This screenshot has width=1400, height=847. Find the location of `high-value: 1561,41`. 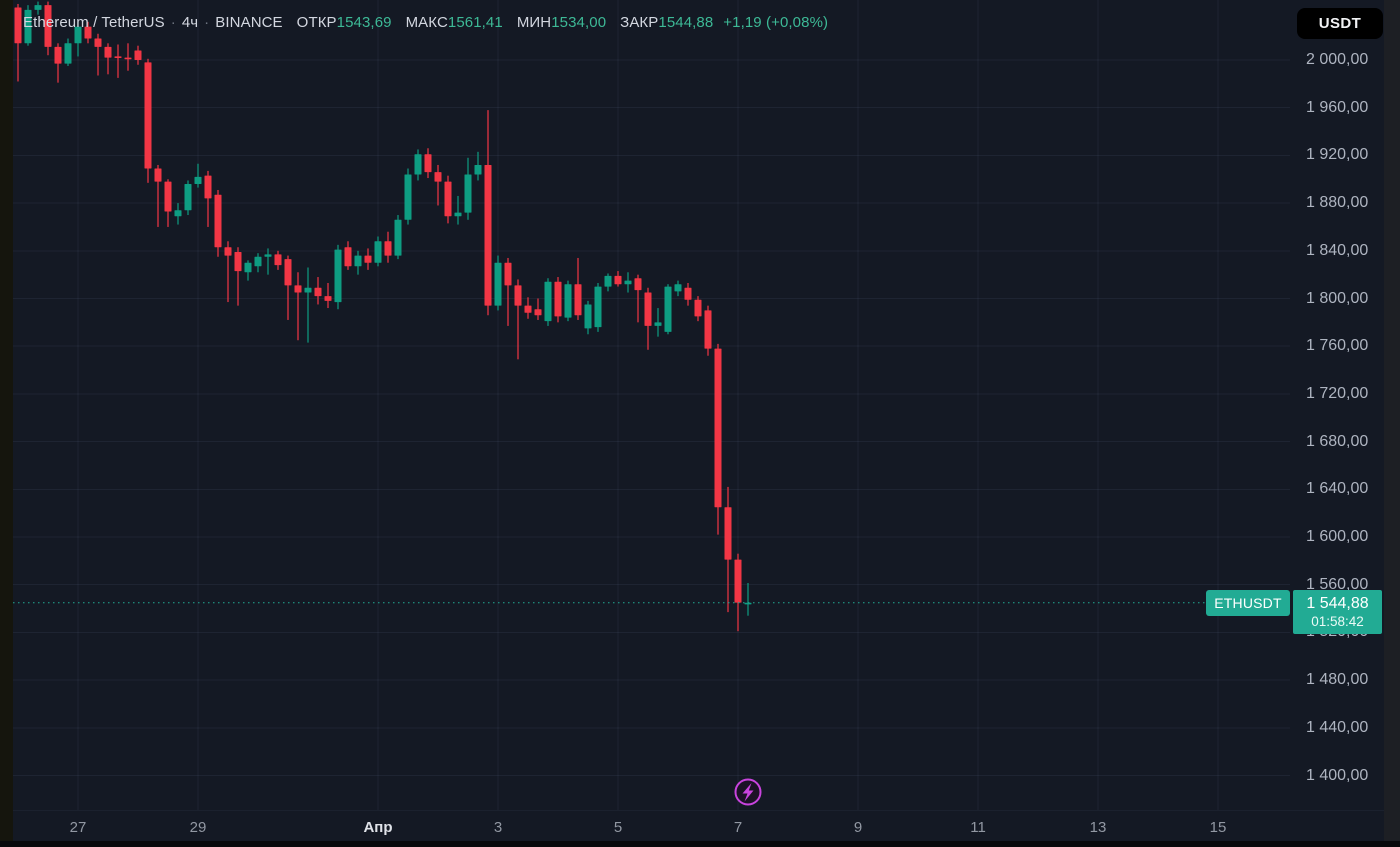

high-value: 1561,41 is located at coordinates (475, 22).